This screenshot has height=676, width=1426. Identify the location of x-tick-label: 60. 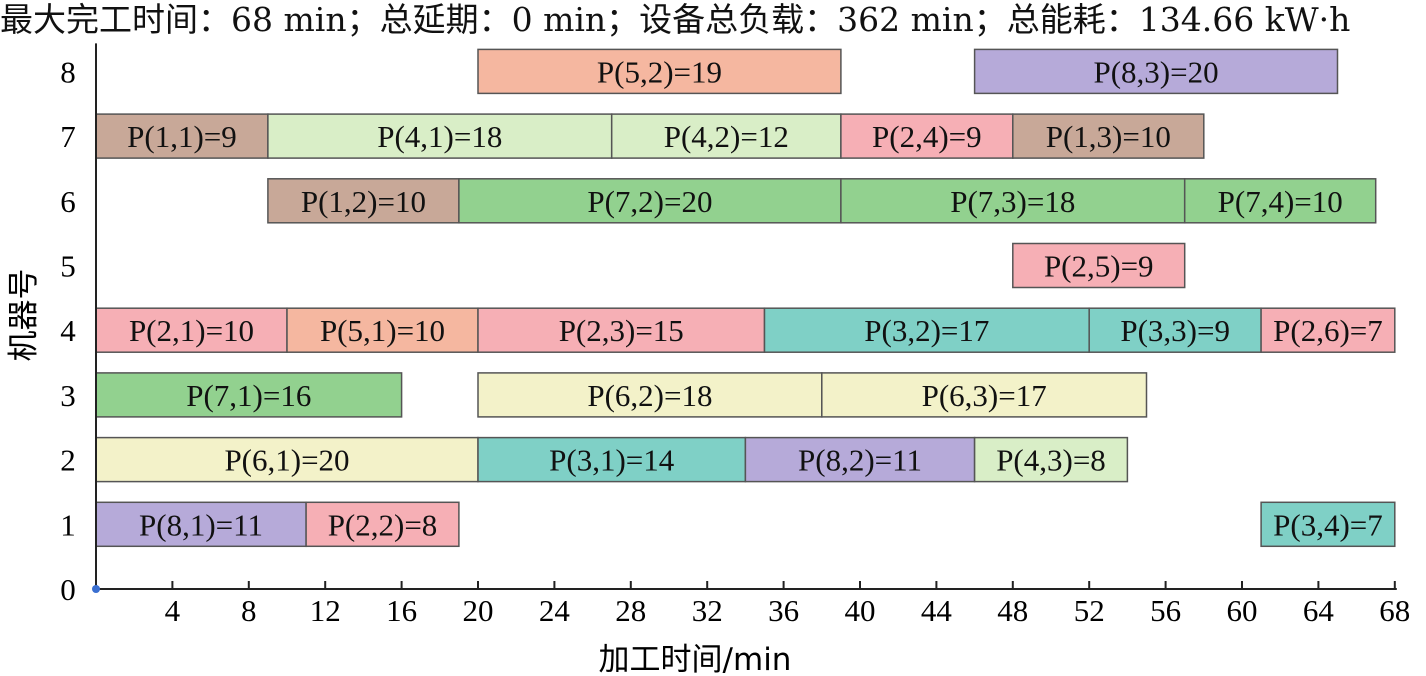
(1242, 610).